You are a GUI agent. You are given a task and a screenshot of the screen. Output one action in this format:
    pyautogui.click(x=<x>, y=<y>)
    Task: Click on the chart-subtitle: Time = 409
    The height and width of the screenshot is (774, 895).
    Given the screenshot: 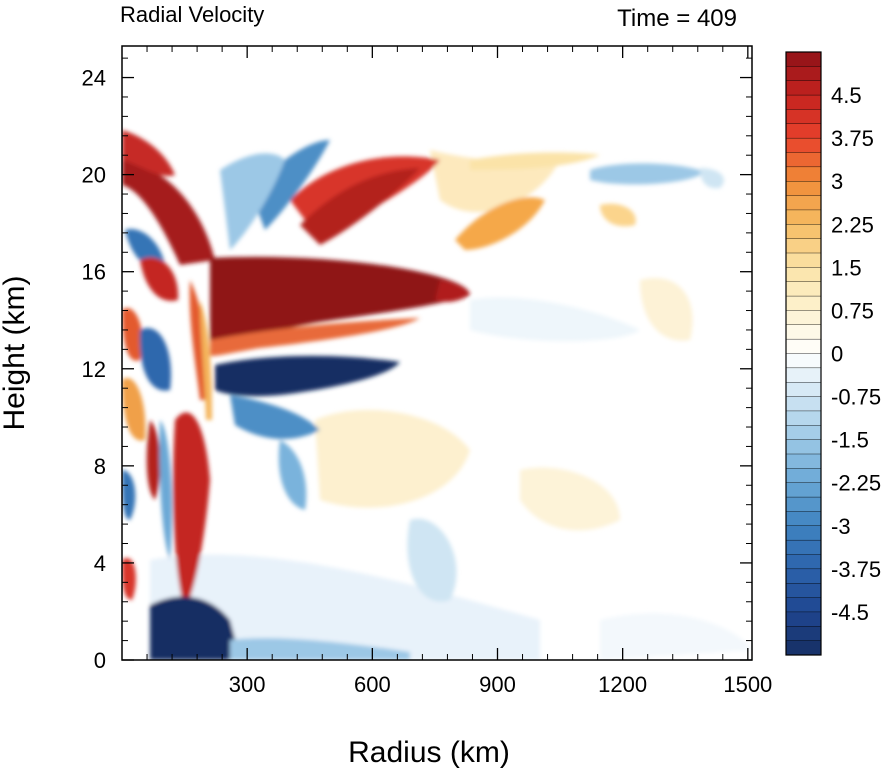 What is the action you would take?
    pyautogui.click(x=677, y=18)
    